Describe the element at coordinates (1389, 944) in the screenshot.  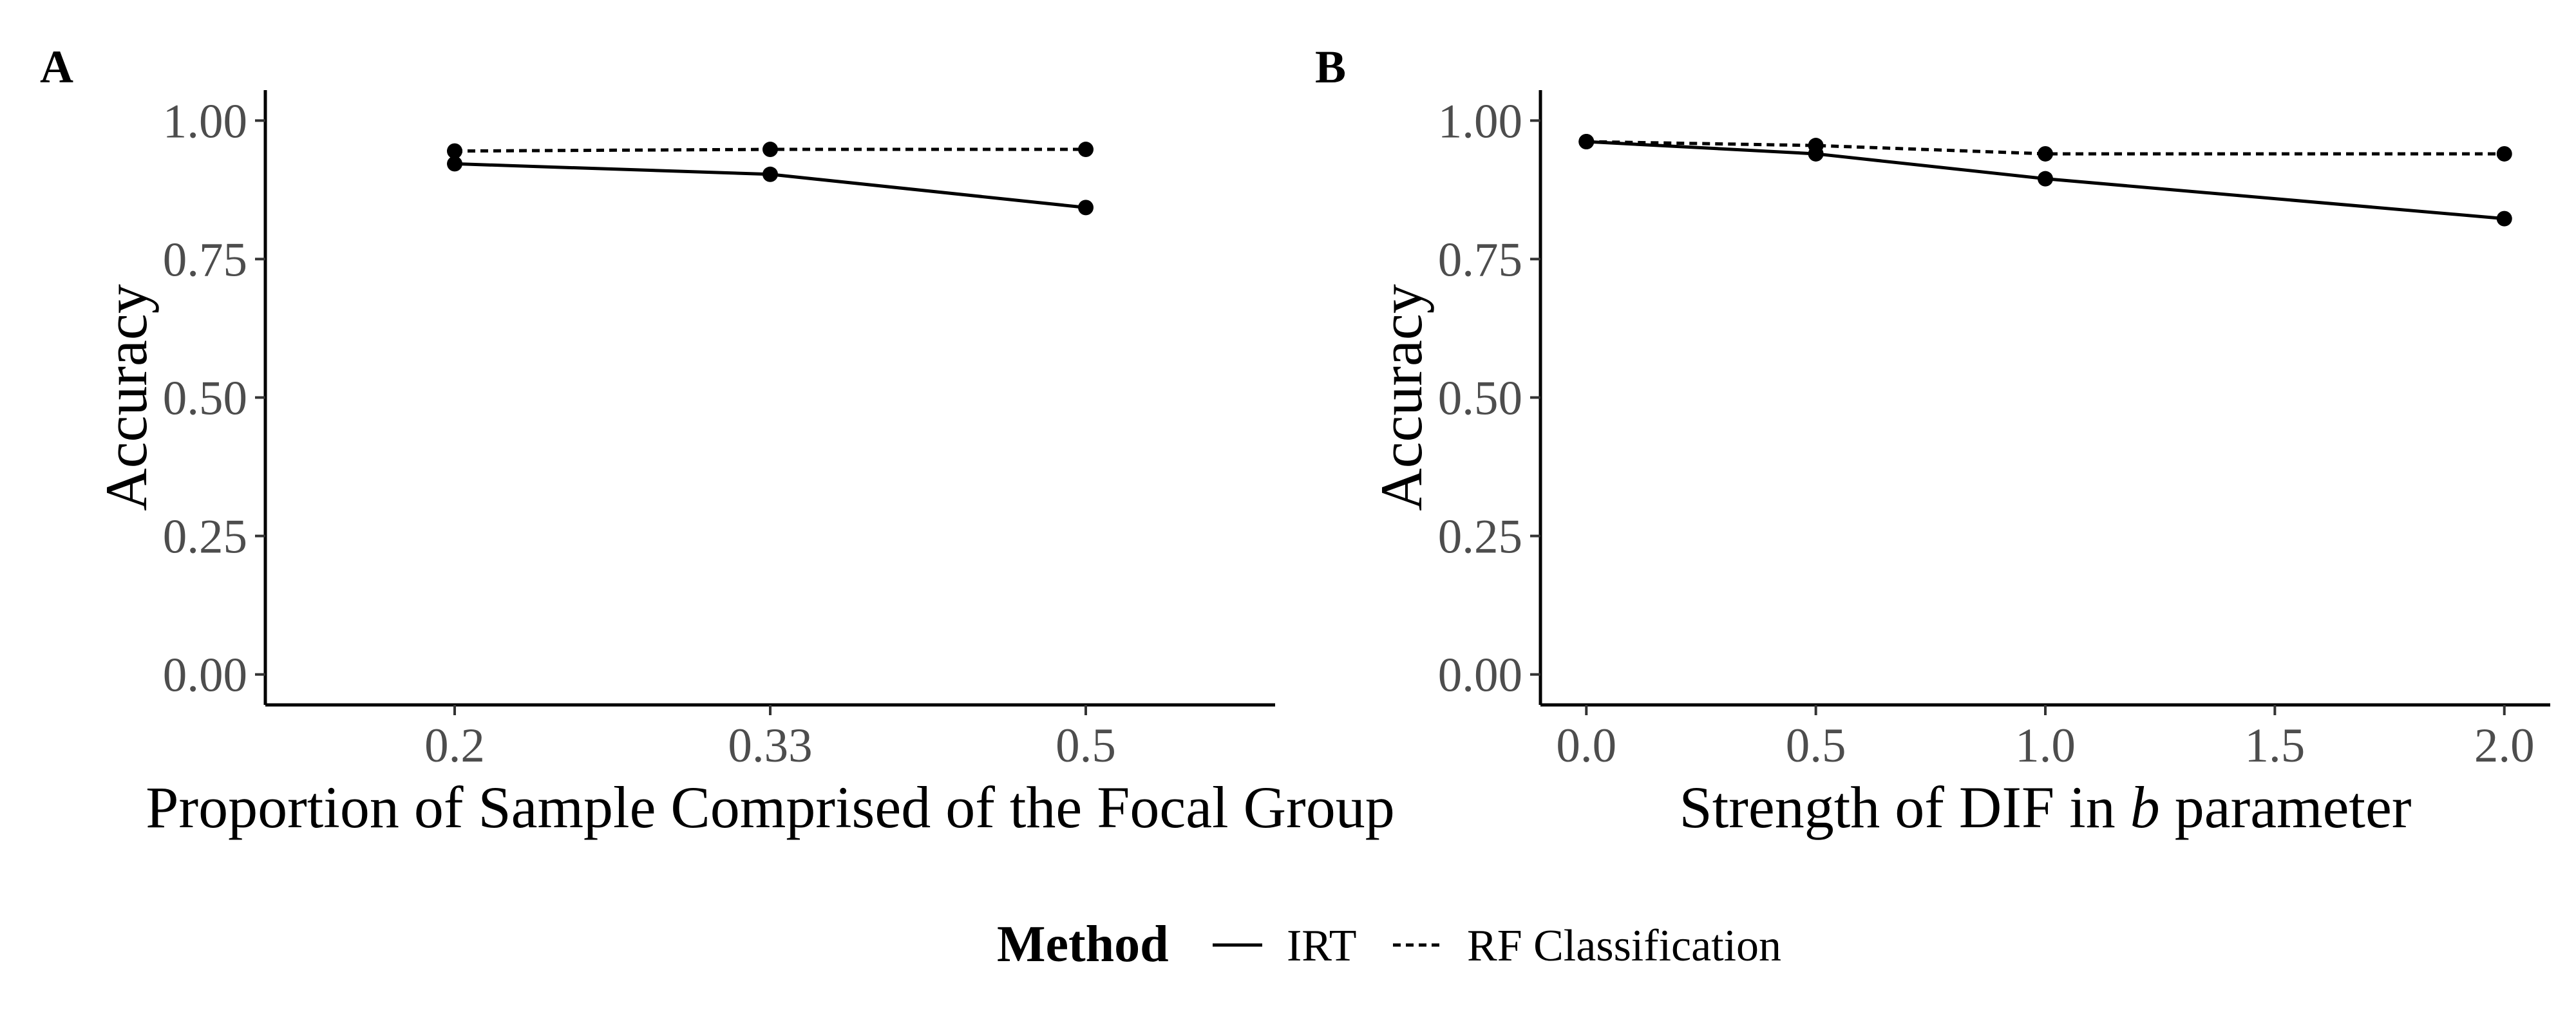
I see `legend: Method IRT RF Classification` at that location.